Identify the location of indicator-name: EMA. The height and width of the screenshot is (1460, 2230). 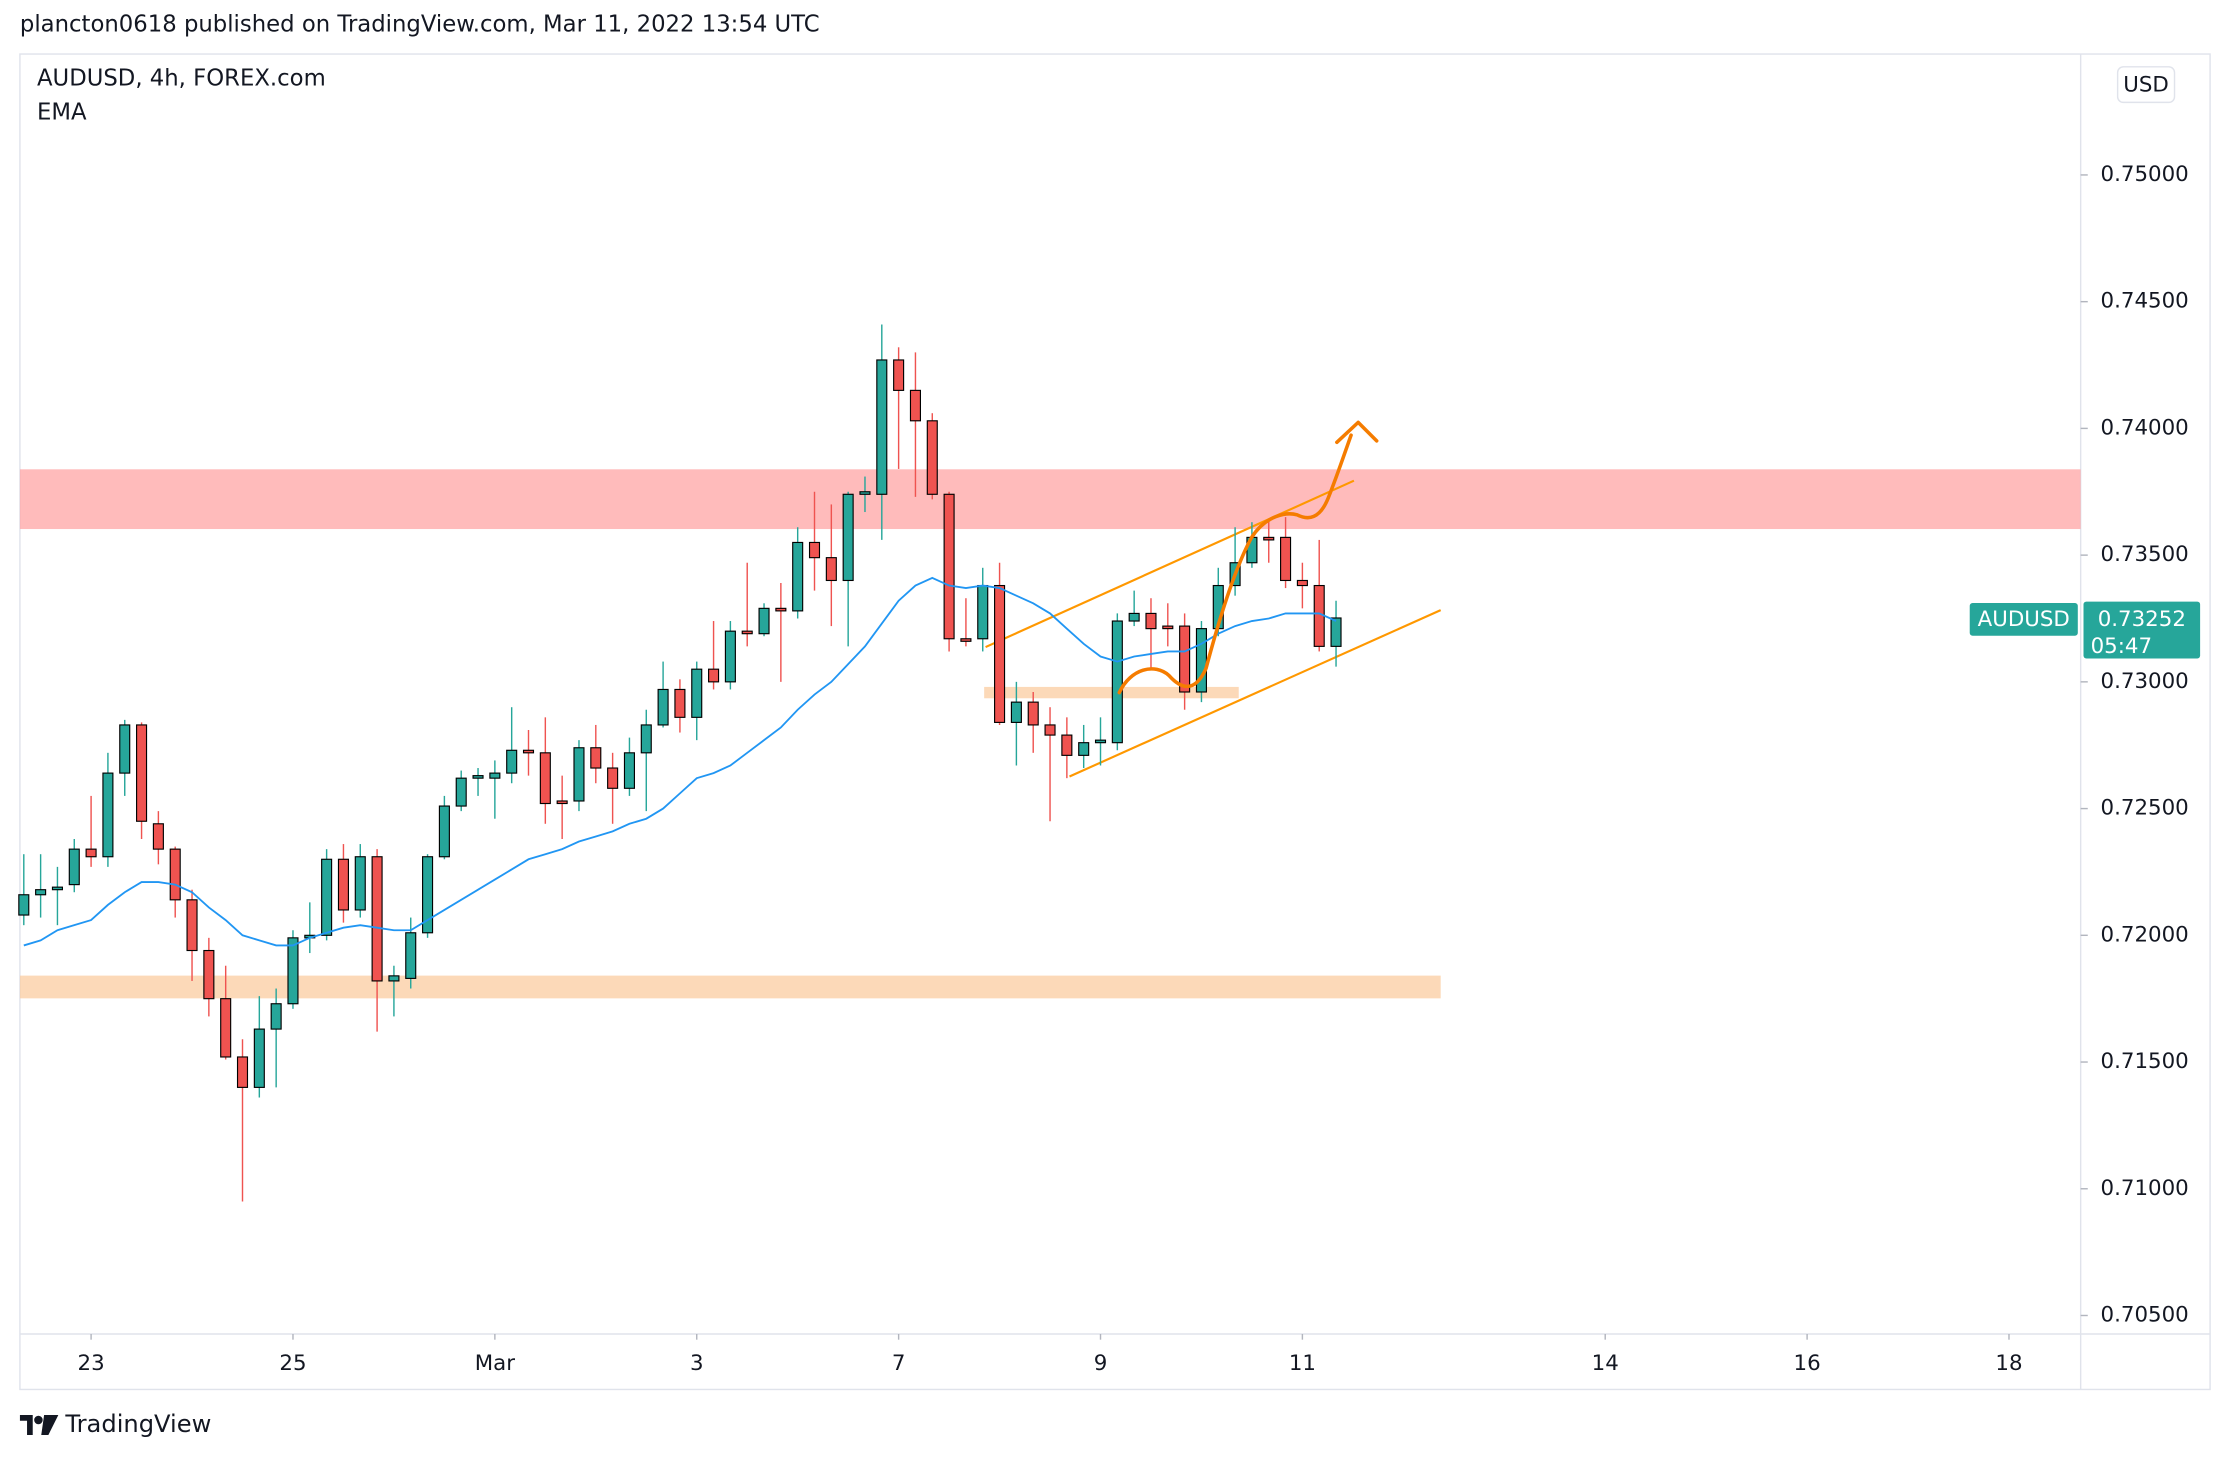
(62, 112).